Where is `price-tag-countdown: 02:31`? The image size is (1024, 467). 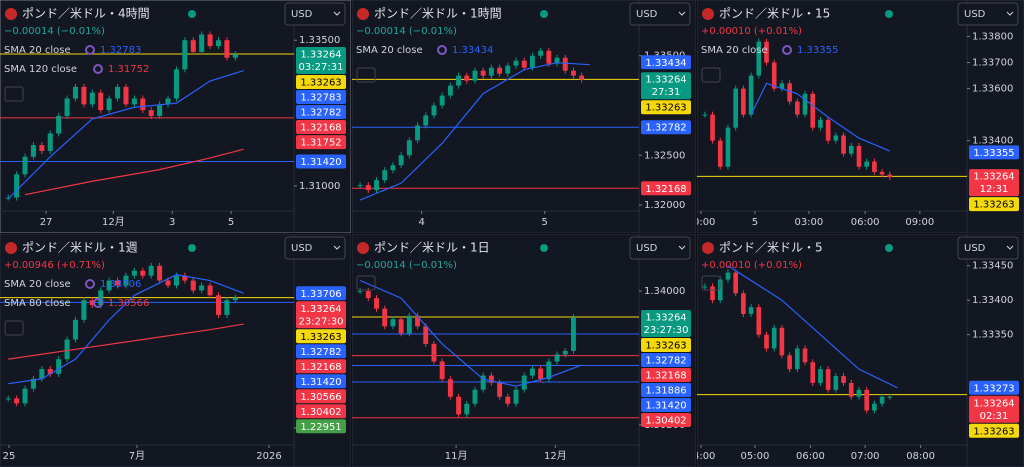 price-tag-countdown: 02:31 is located at coordinates (994, 416).